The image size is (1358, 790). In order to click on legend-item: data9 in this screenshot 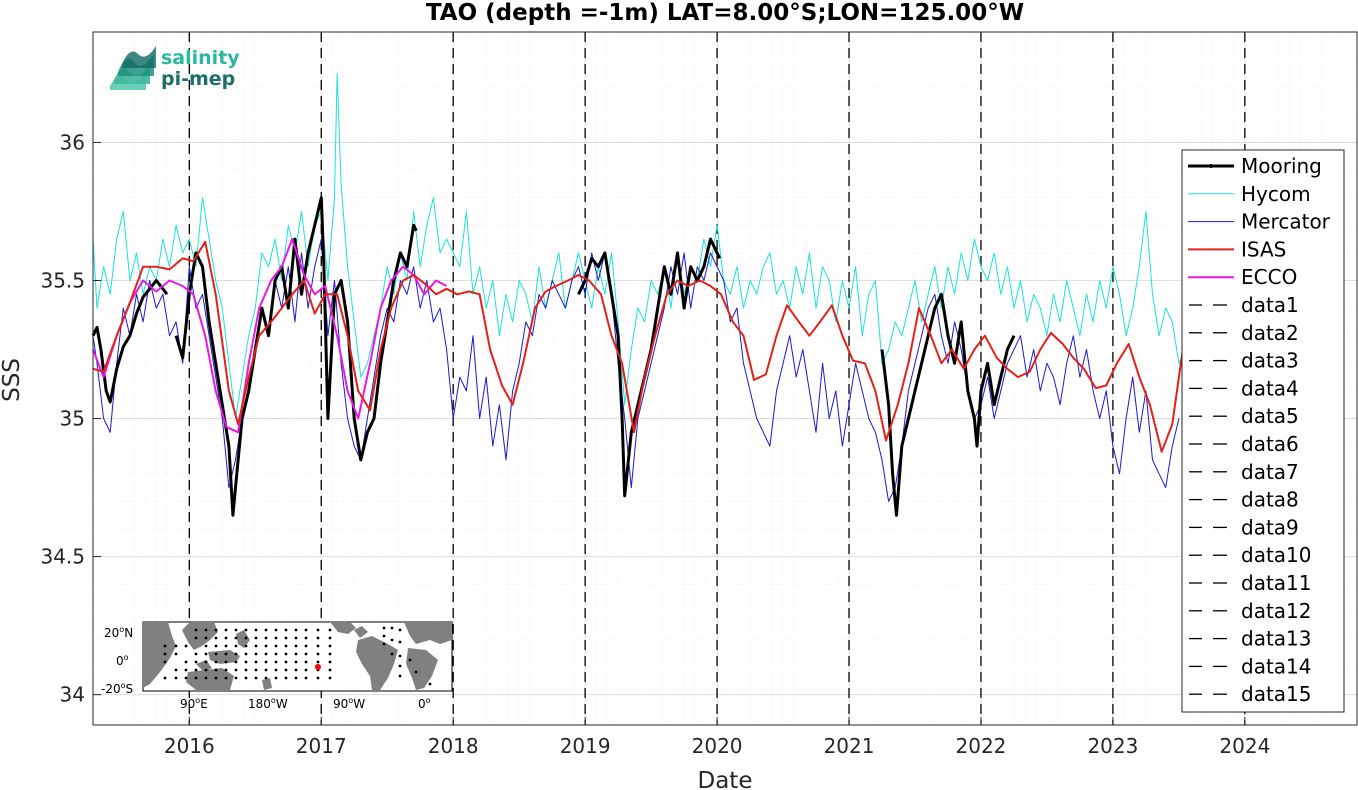, I will do `click(1244, 527)`.